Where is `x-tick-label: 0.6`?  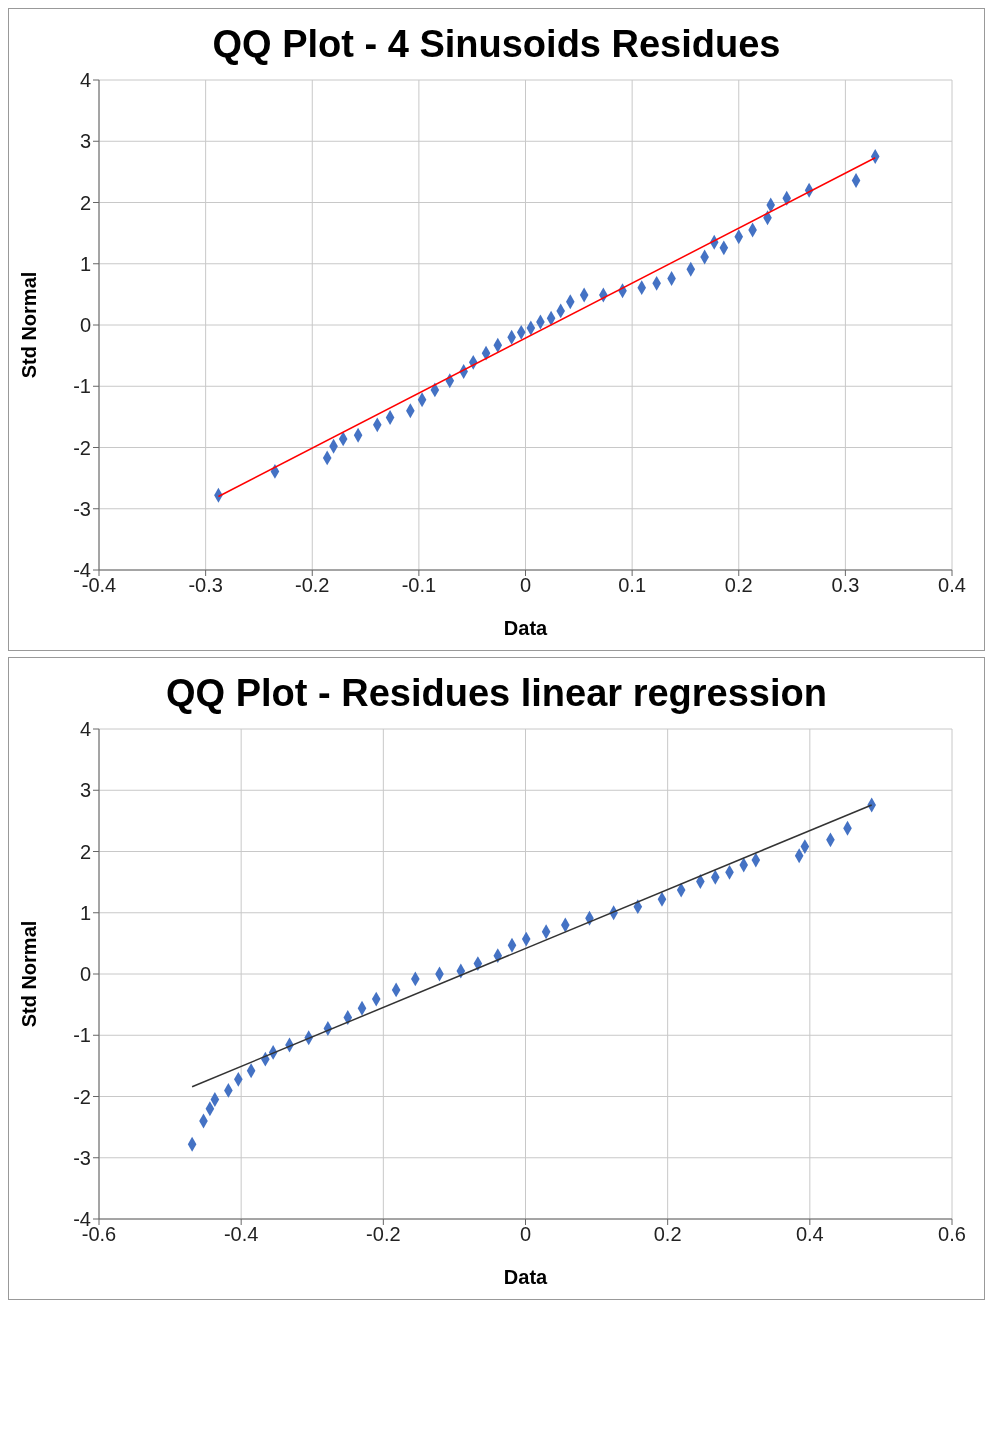
x-tick-label: 0.6 is located at coordinates (952, 1234).